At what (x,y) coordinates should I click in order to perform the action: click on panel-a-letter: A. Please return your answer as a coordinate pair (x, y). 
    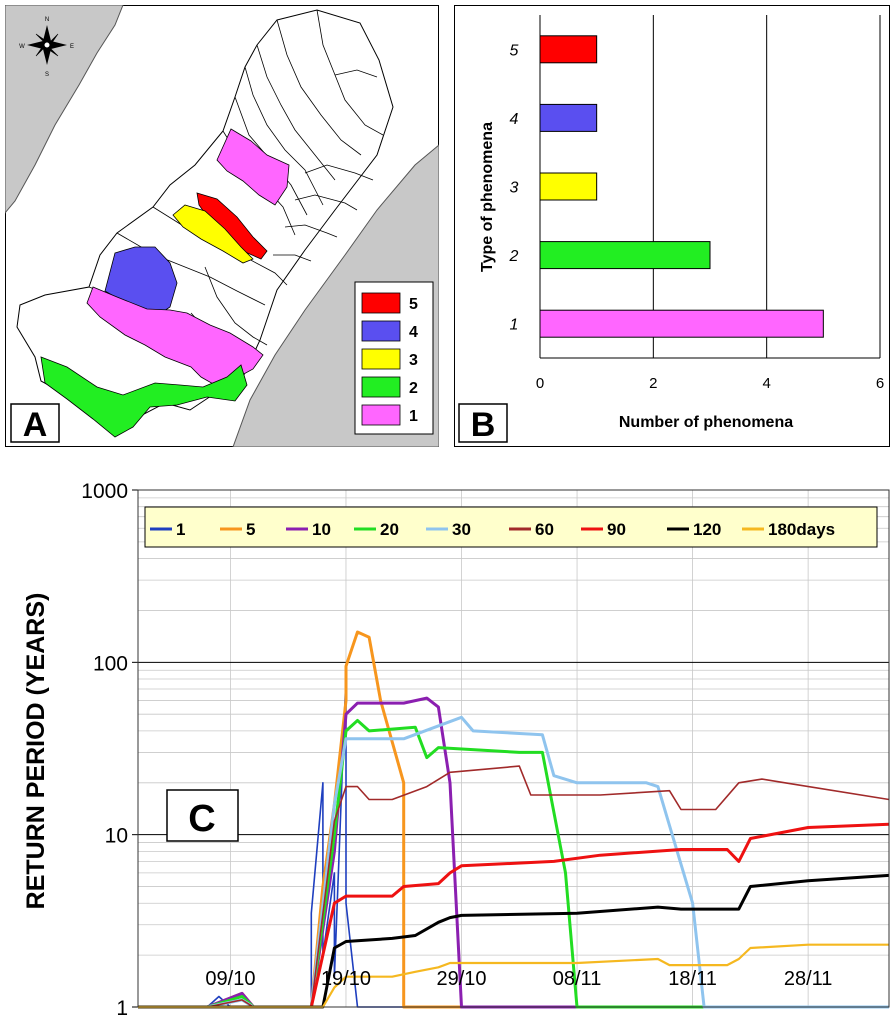
    Looking at the image, I should click on (35, 425).